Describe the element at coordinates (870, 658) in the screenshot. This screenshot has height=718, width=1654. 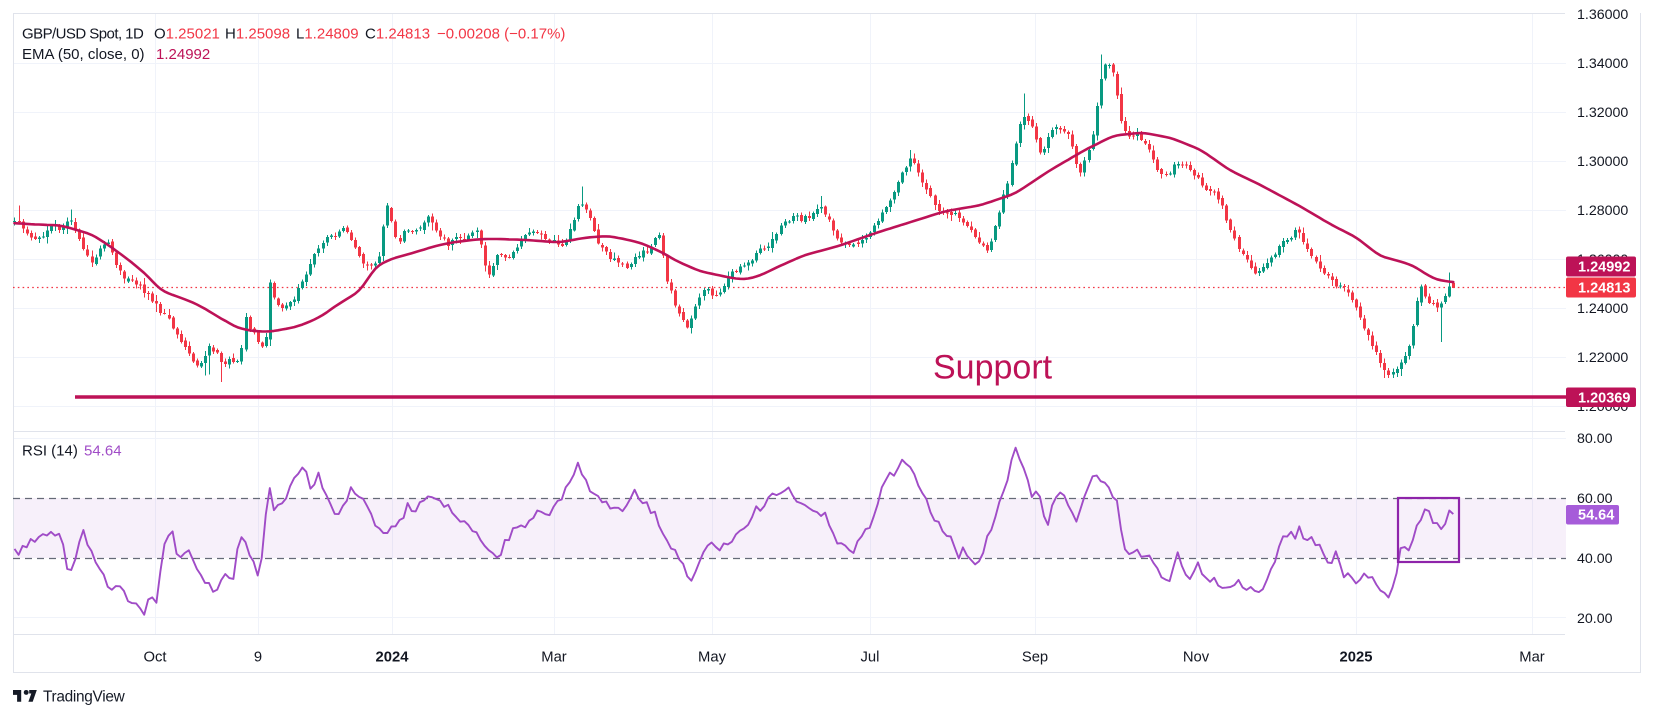
I see `svg-text: Jul` at that location.